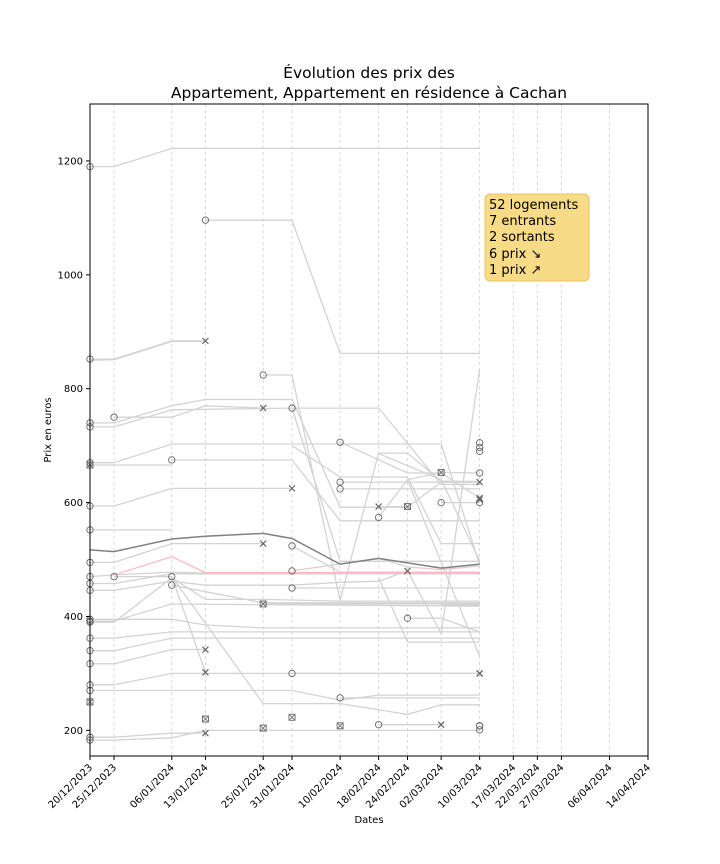  What do you see at coordinates (515, 270) in the screenshot?
I see `summary-line-price-up: 1 prix ↗` at bounding box center [515, 270].